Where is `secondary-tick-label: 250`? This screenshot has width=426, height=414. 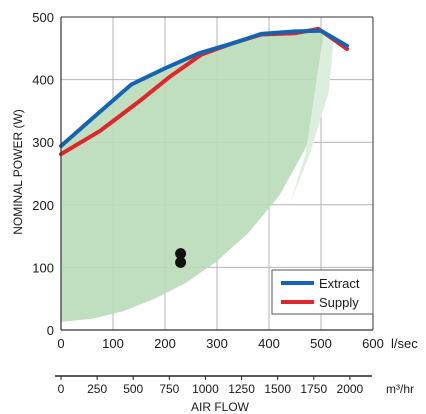
secondary-tick-label: 250 is located at coordinates (97, 389).